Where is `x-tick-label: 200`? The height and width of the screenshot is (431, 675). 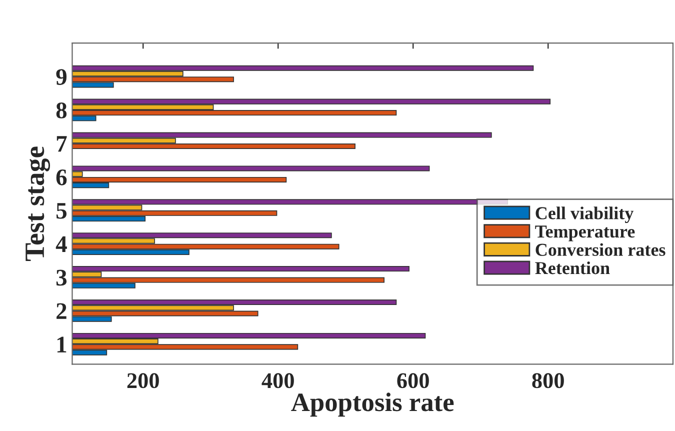
x-tick-label: 200 is located at coordinates (143, 380).